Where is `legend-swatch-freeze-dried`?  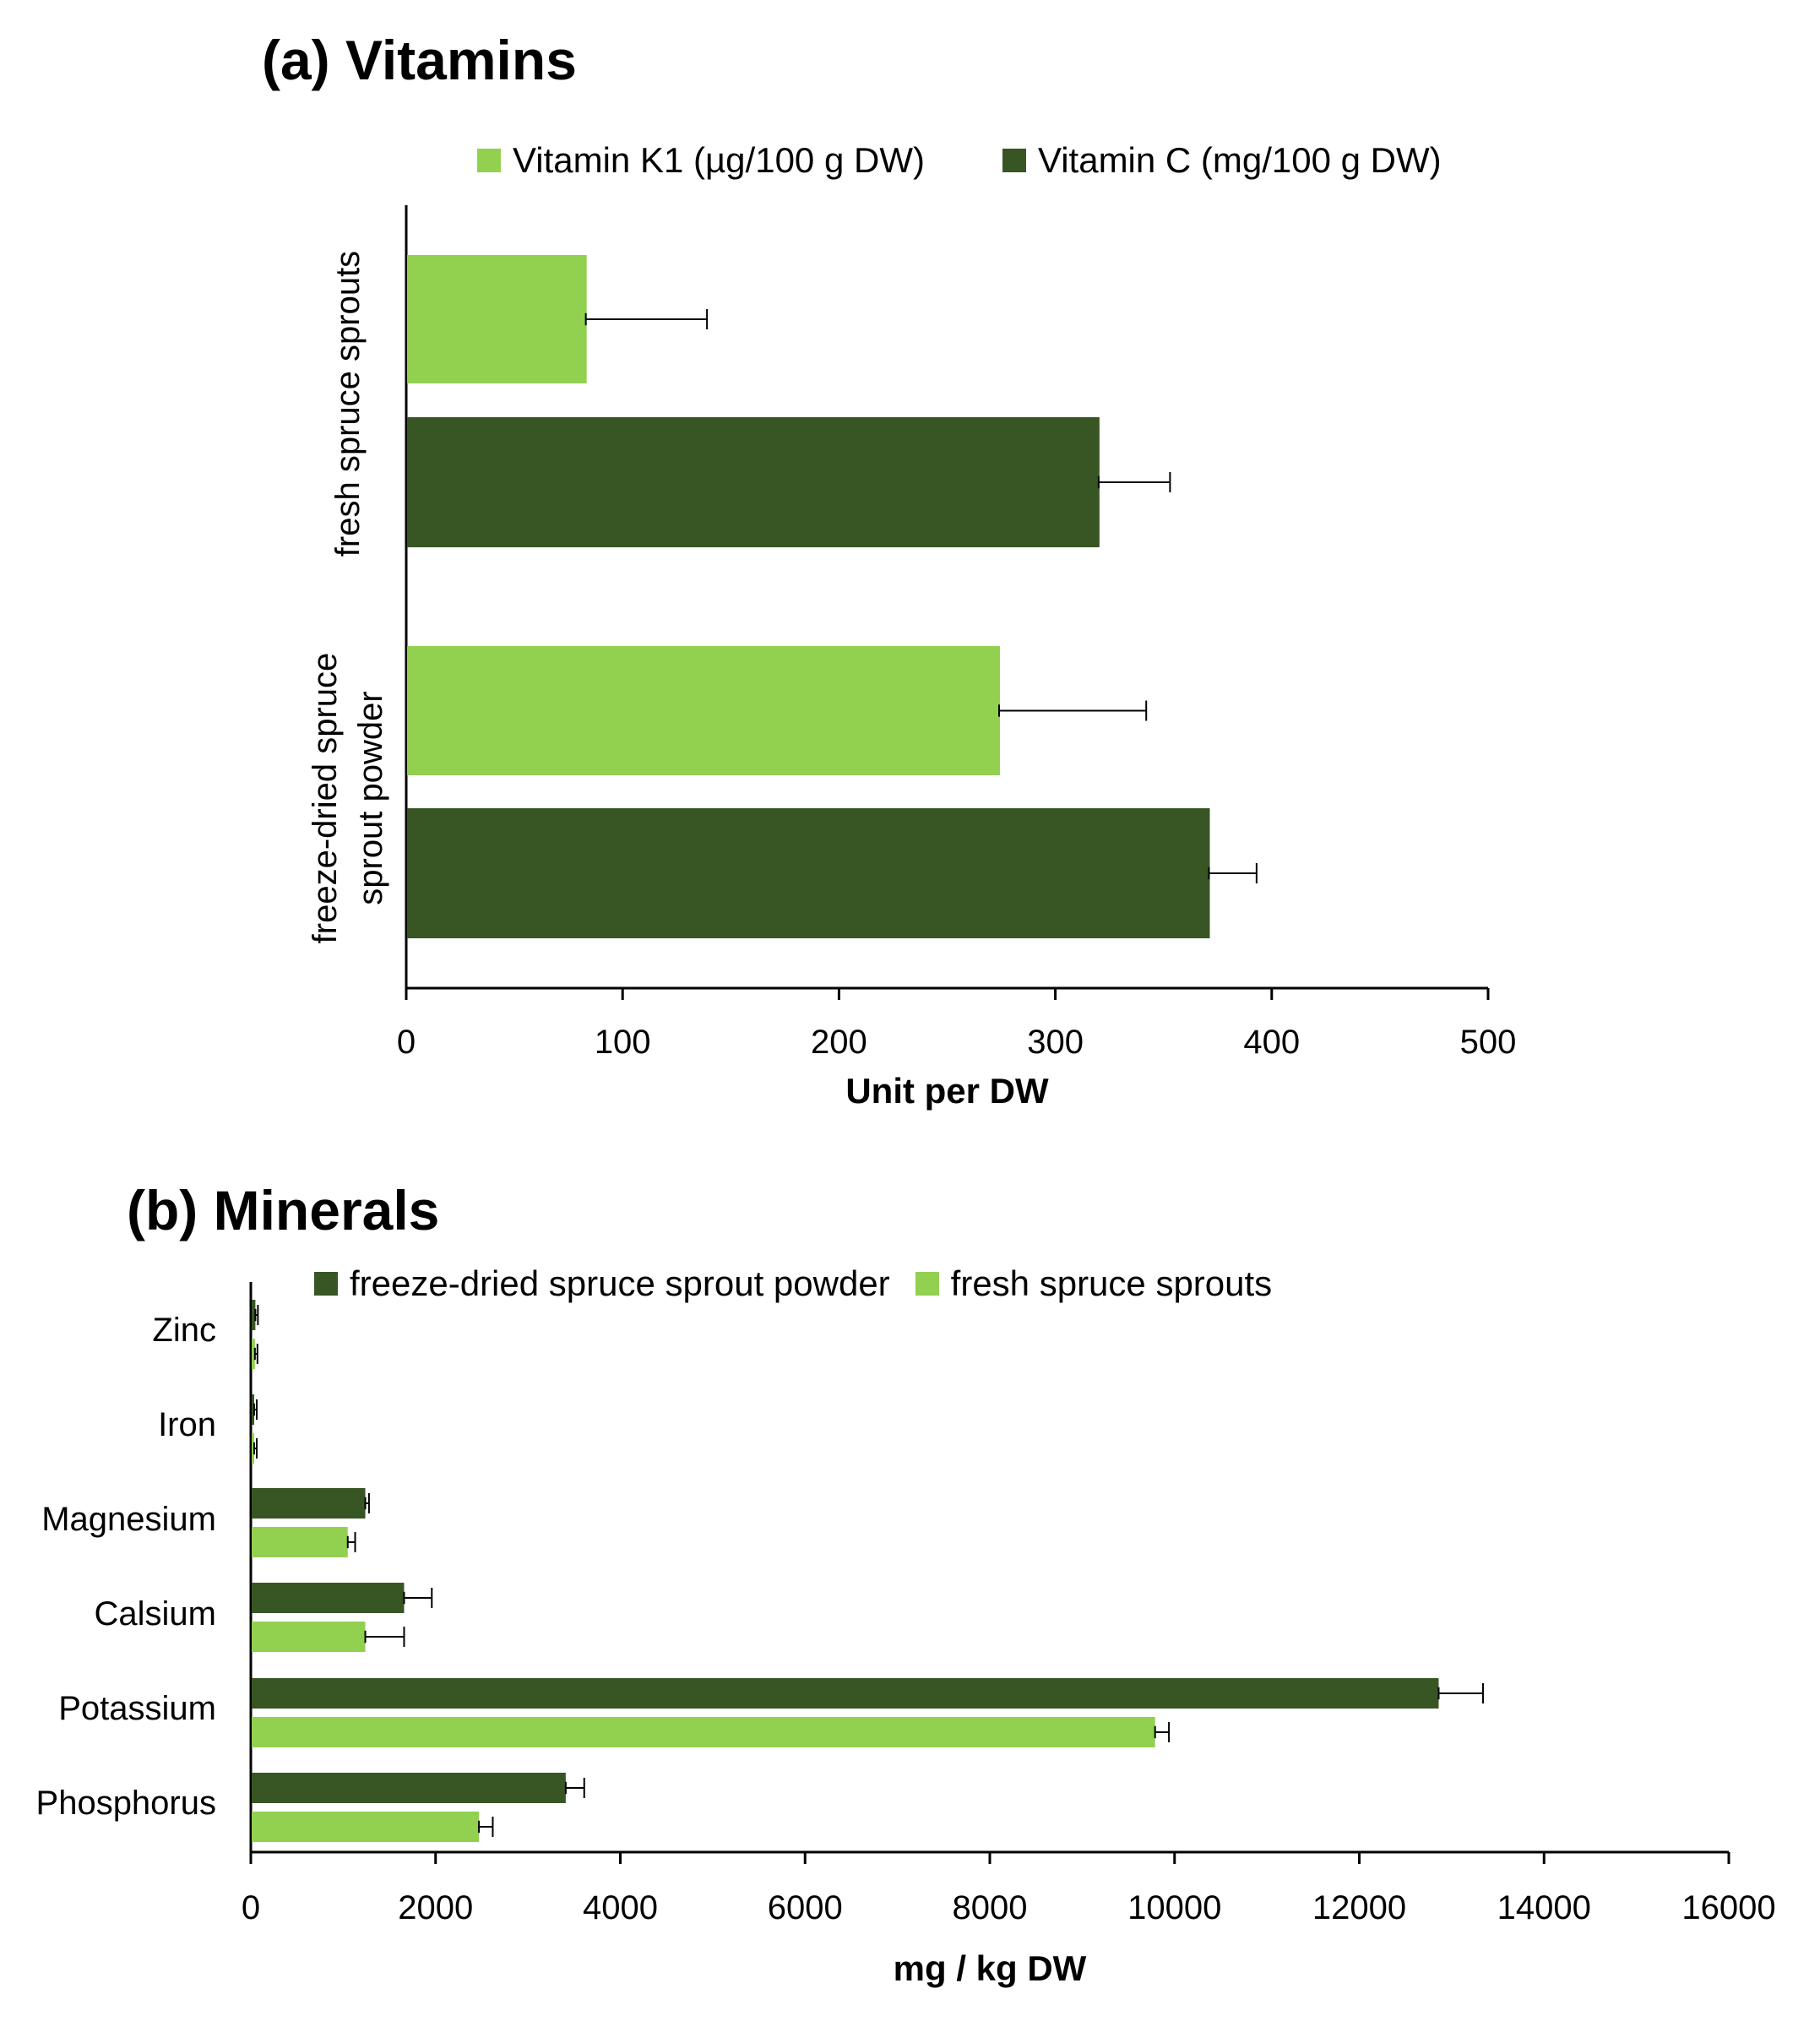 legend-swatch-freeze-dried is located at coordinates (326, 1284).